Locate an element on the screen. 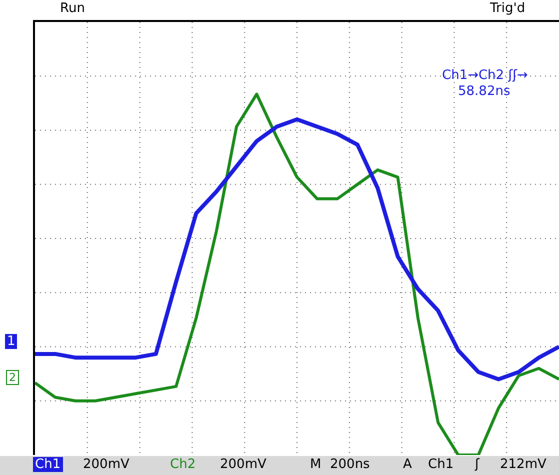 This screenshot has height=475, width=559. annotation: 58.82ns is located at coordinates (484, 91).